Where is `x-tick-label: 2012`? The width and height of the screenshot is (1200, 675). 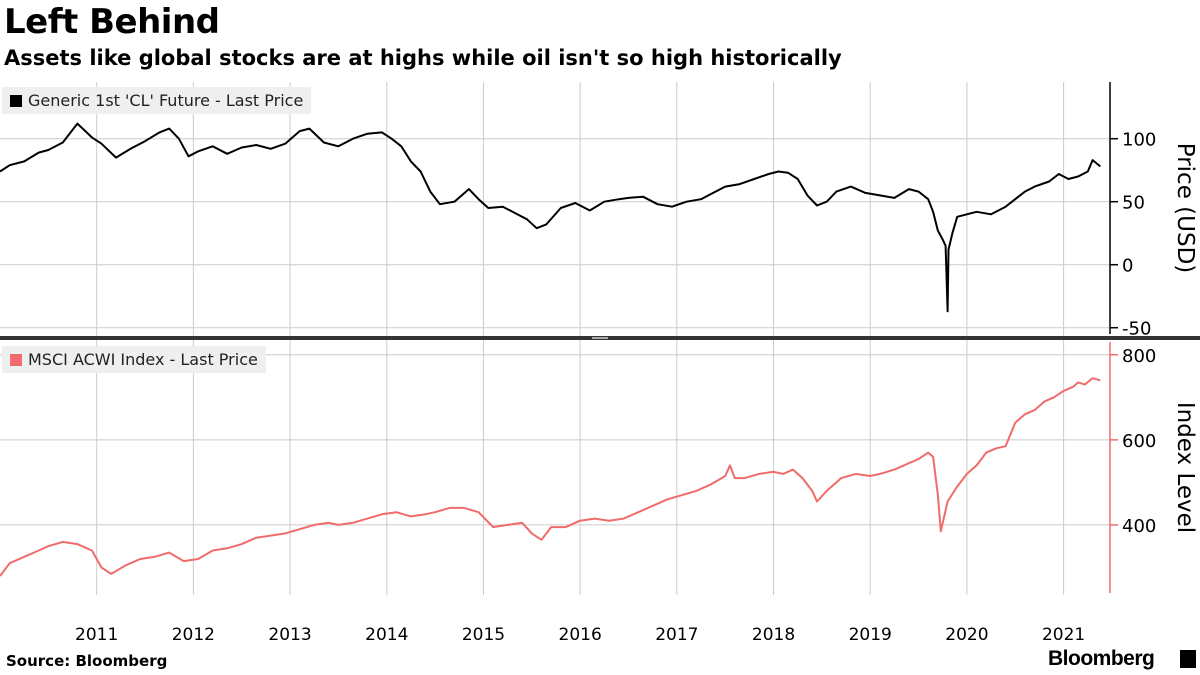 x-tick-label: 2012 is located at coordinates (193, 635).